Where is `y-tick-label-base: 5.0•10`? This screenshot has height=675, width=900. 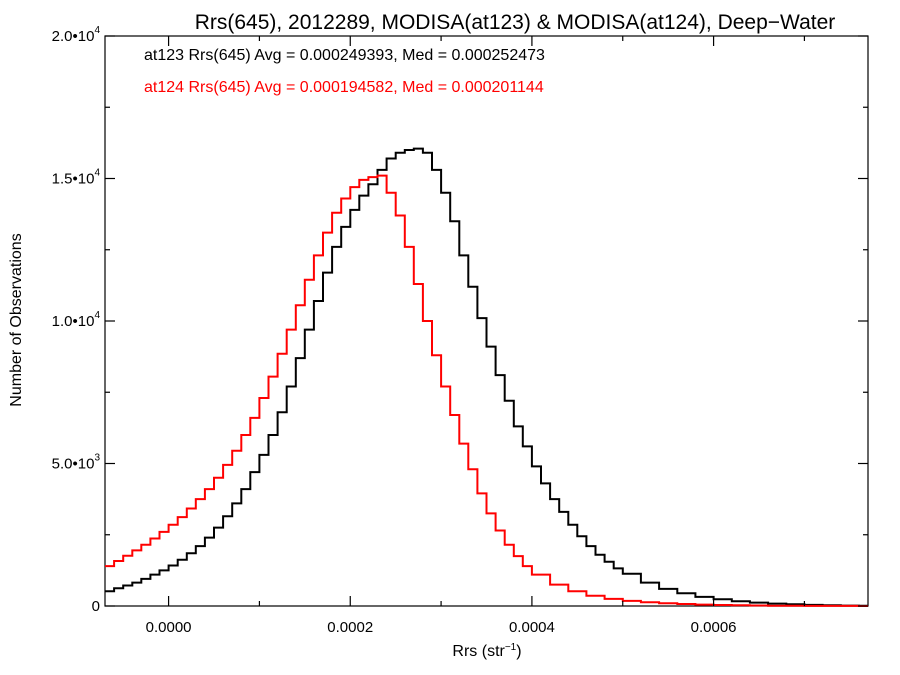 y-tick-label-base: 5.0•10 is located at coordinates (73, 464).